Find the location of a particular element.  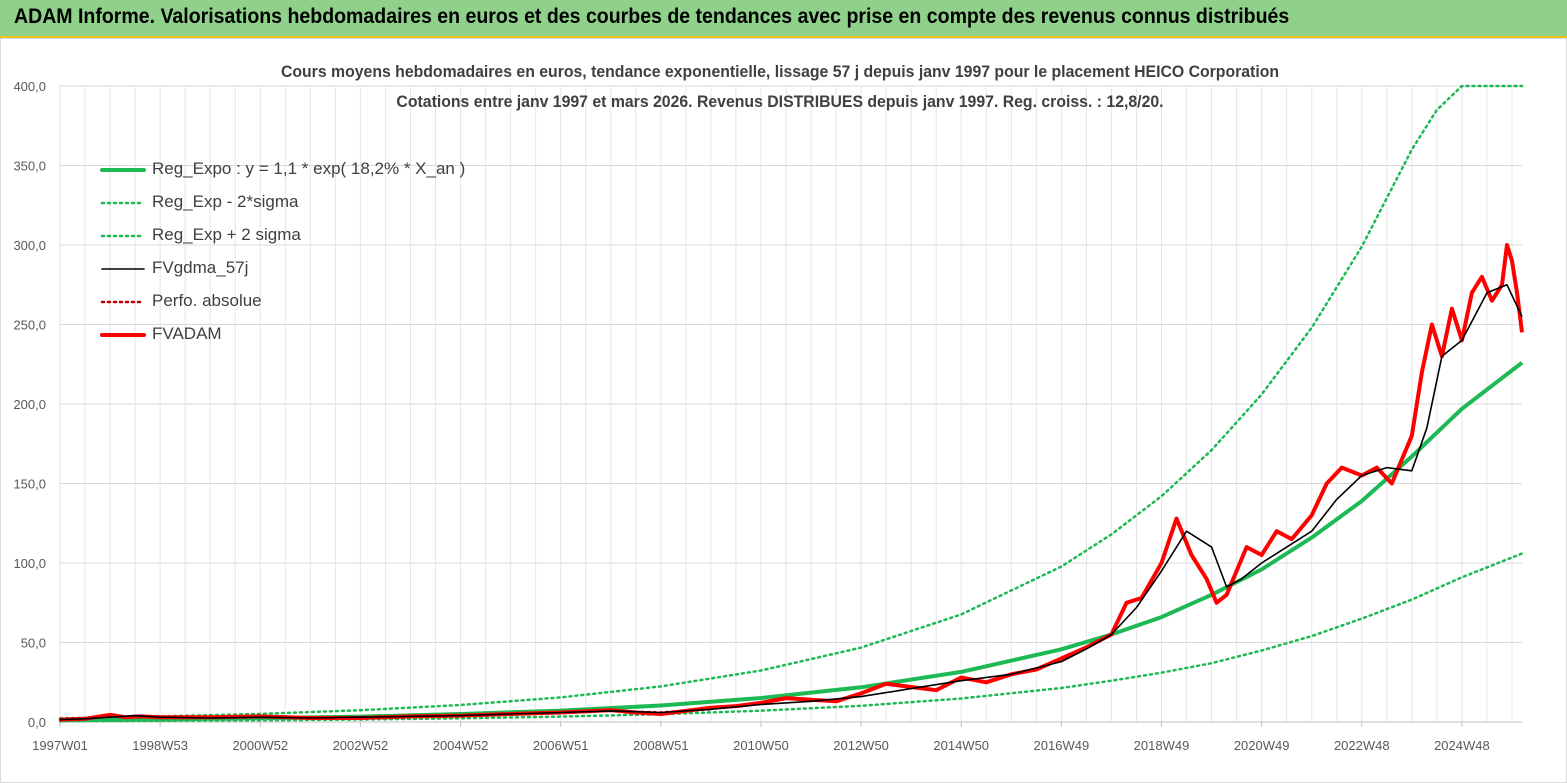

legend-label: Reg_Exp + 2 sigma is located at coordinates (226, 234).